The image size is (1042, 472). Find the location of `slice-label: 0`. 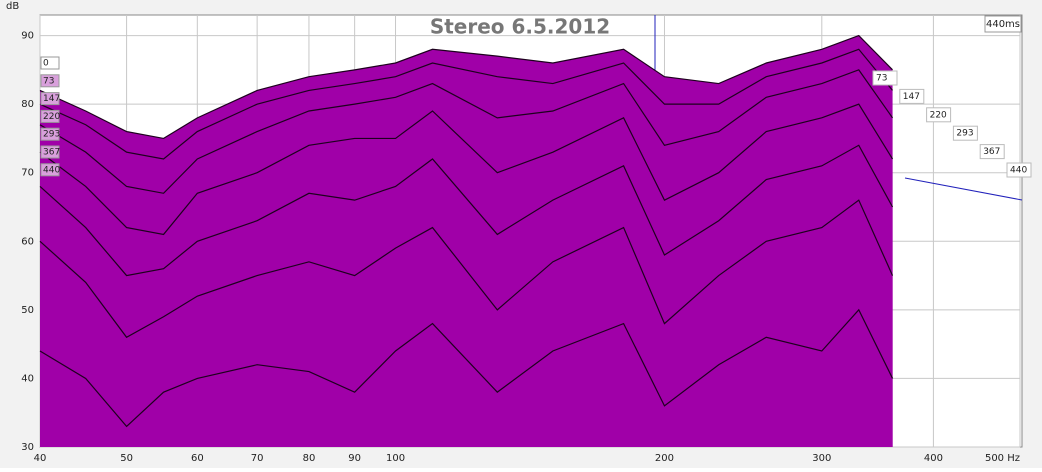

slice-label: 0 is located at coordinates (46, 64).